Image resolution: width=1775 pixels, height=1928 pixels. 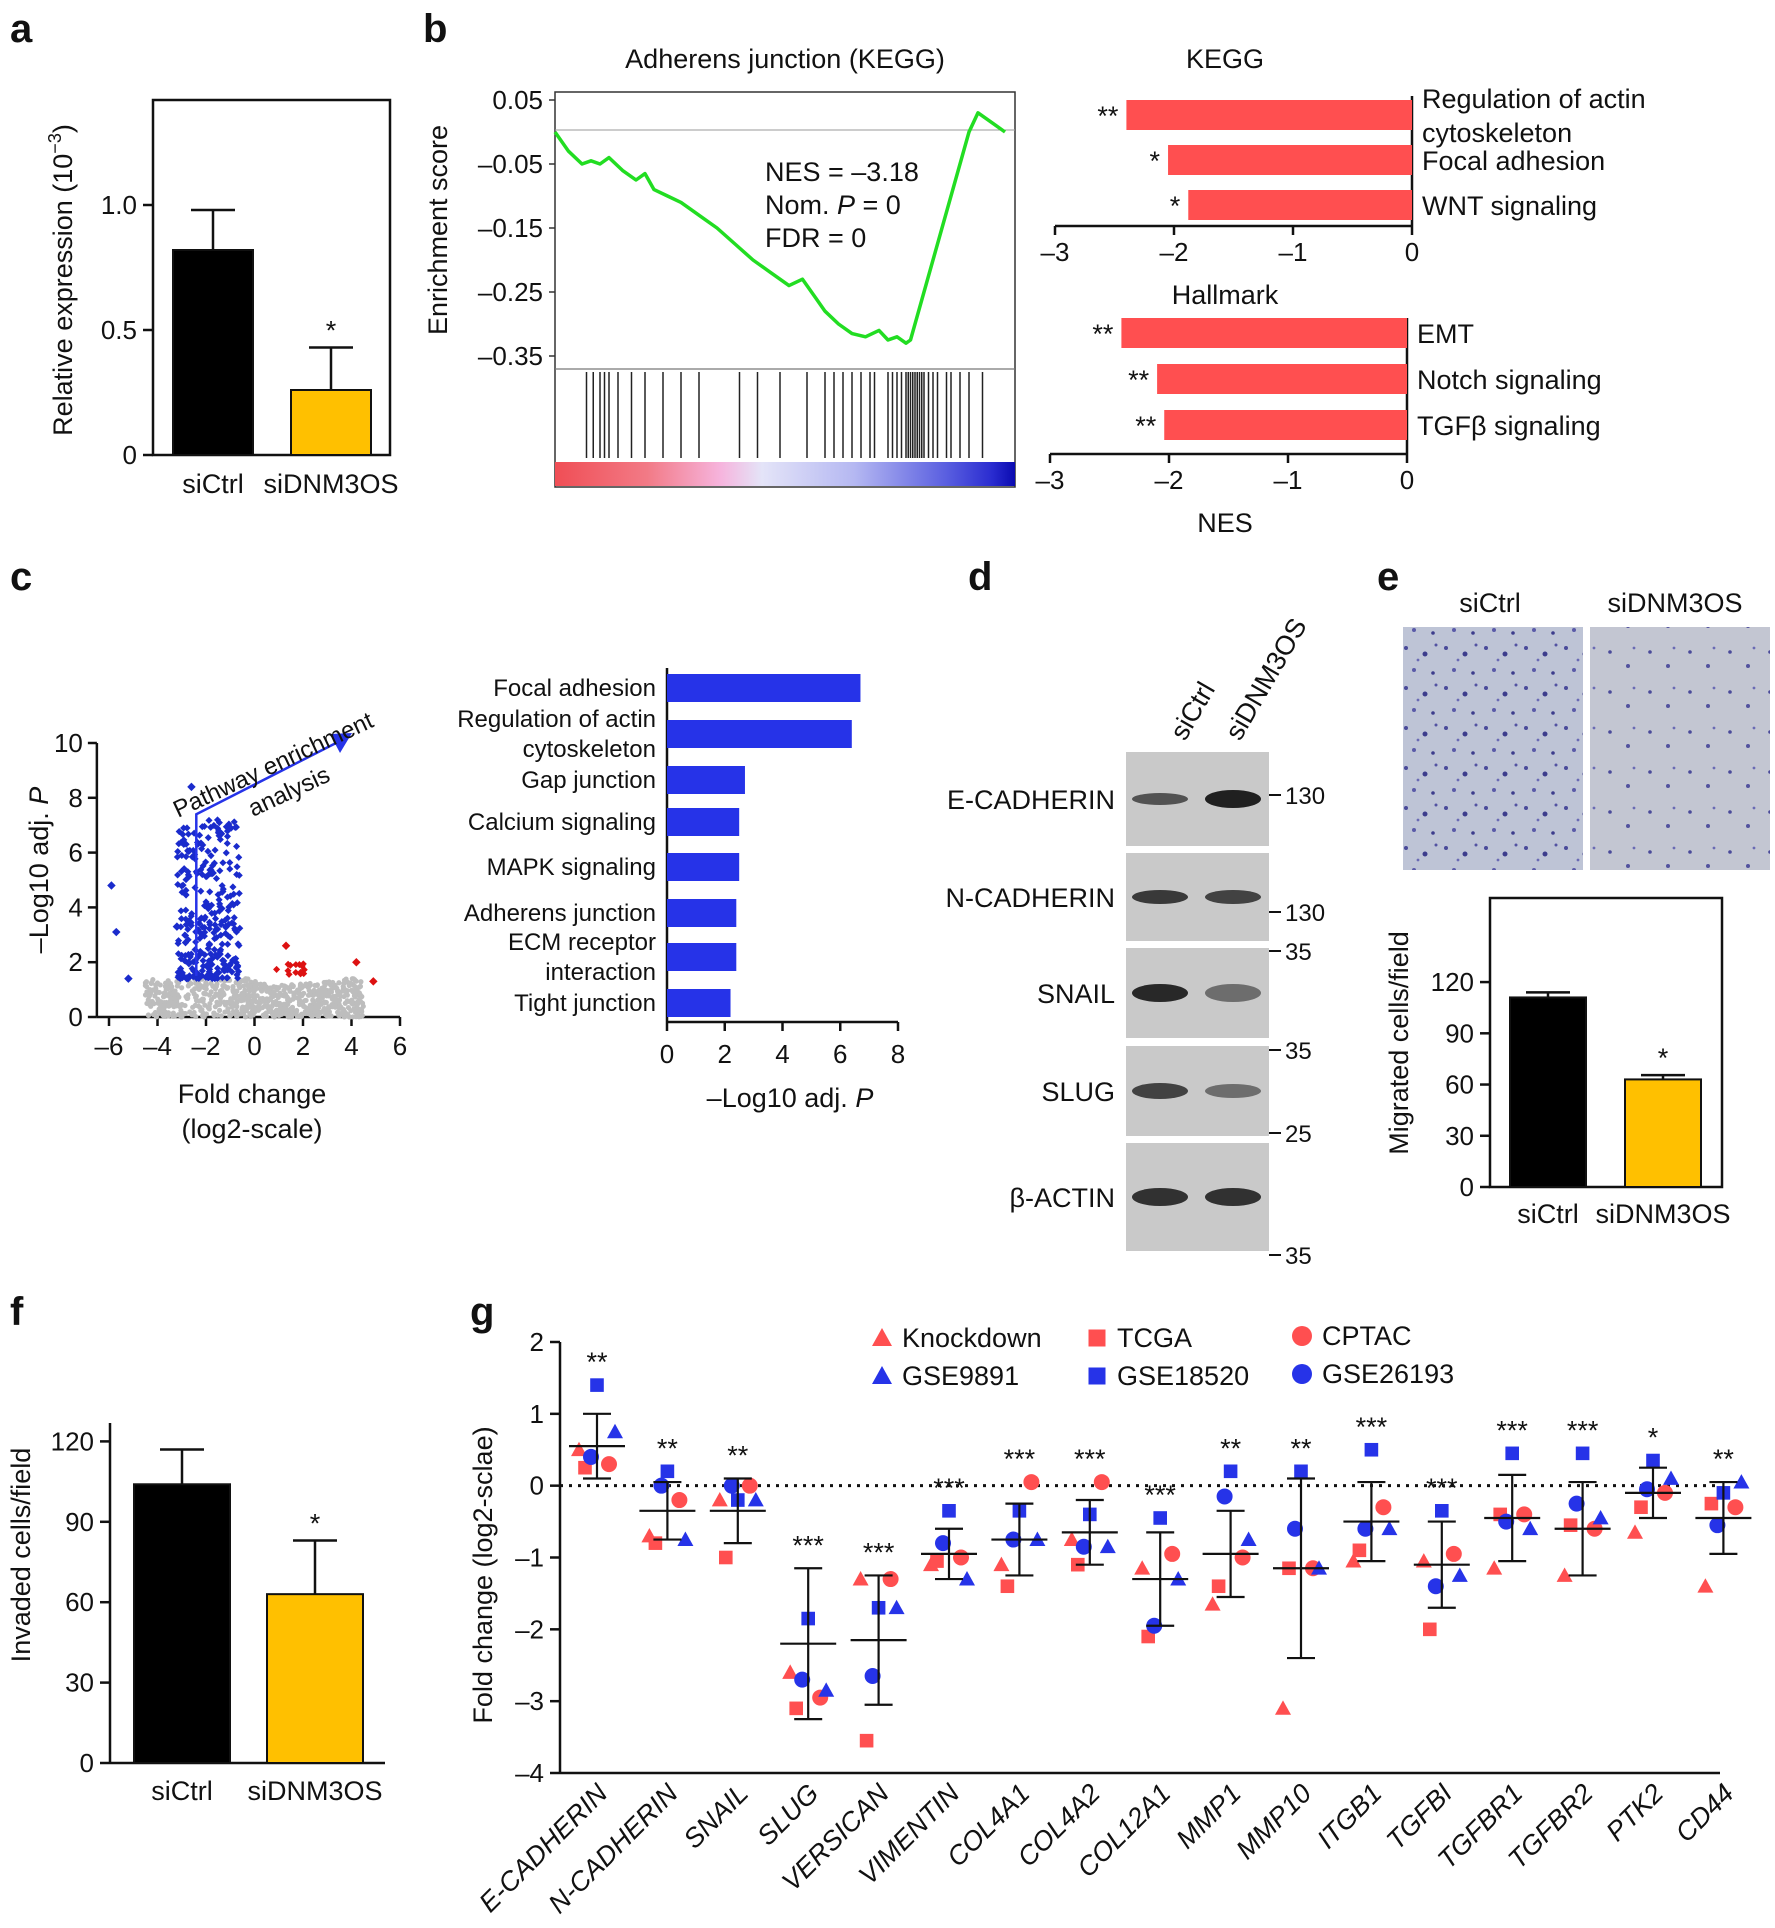 I want to click on panel-label-e: e, so click(x=1388, y=577).